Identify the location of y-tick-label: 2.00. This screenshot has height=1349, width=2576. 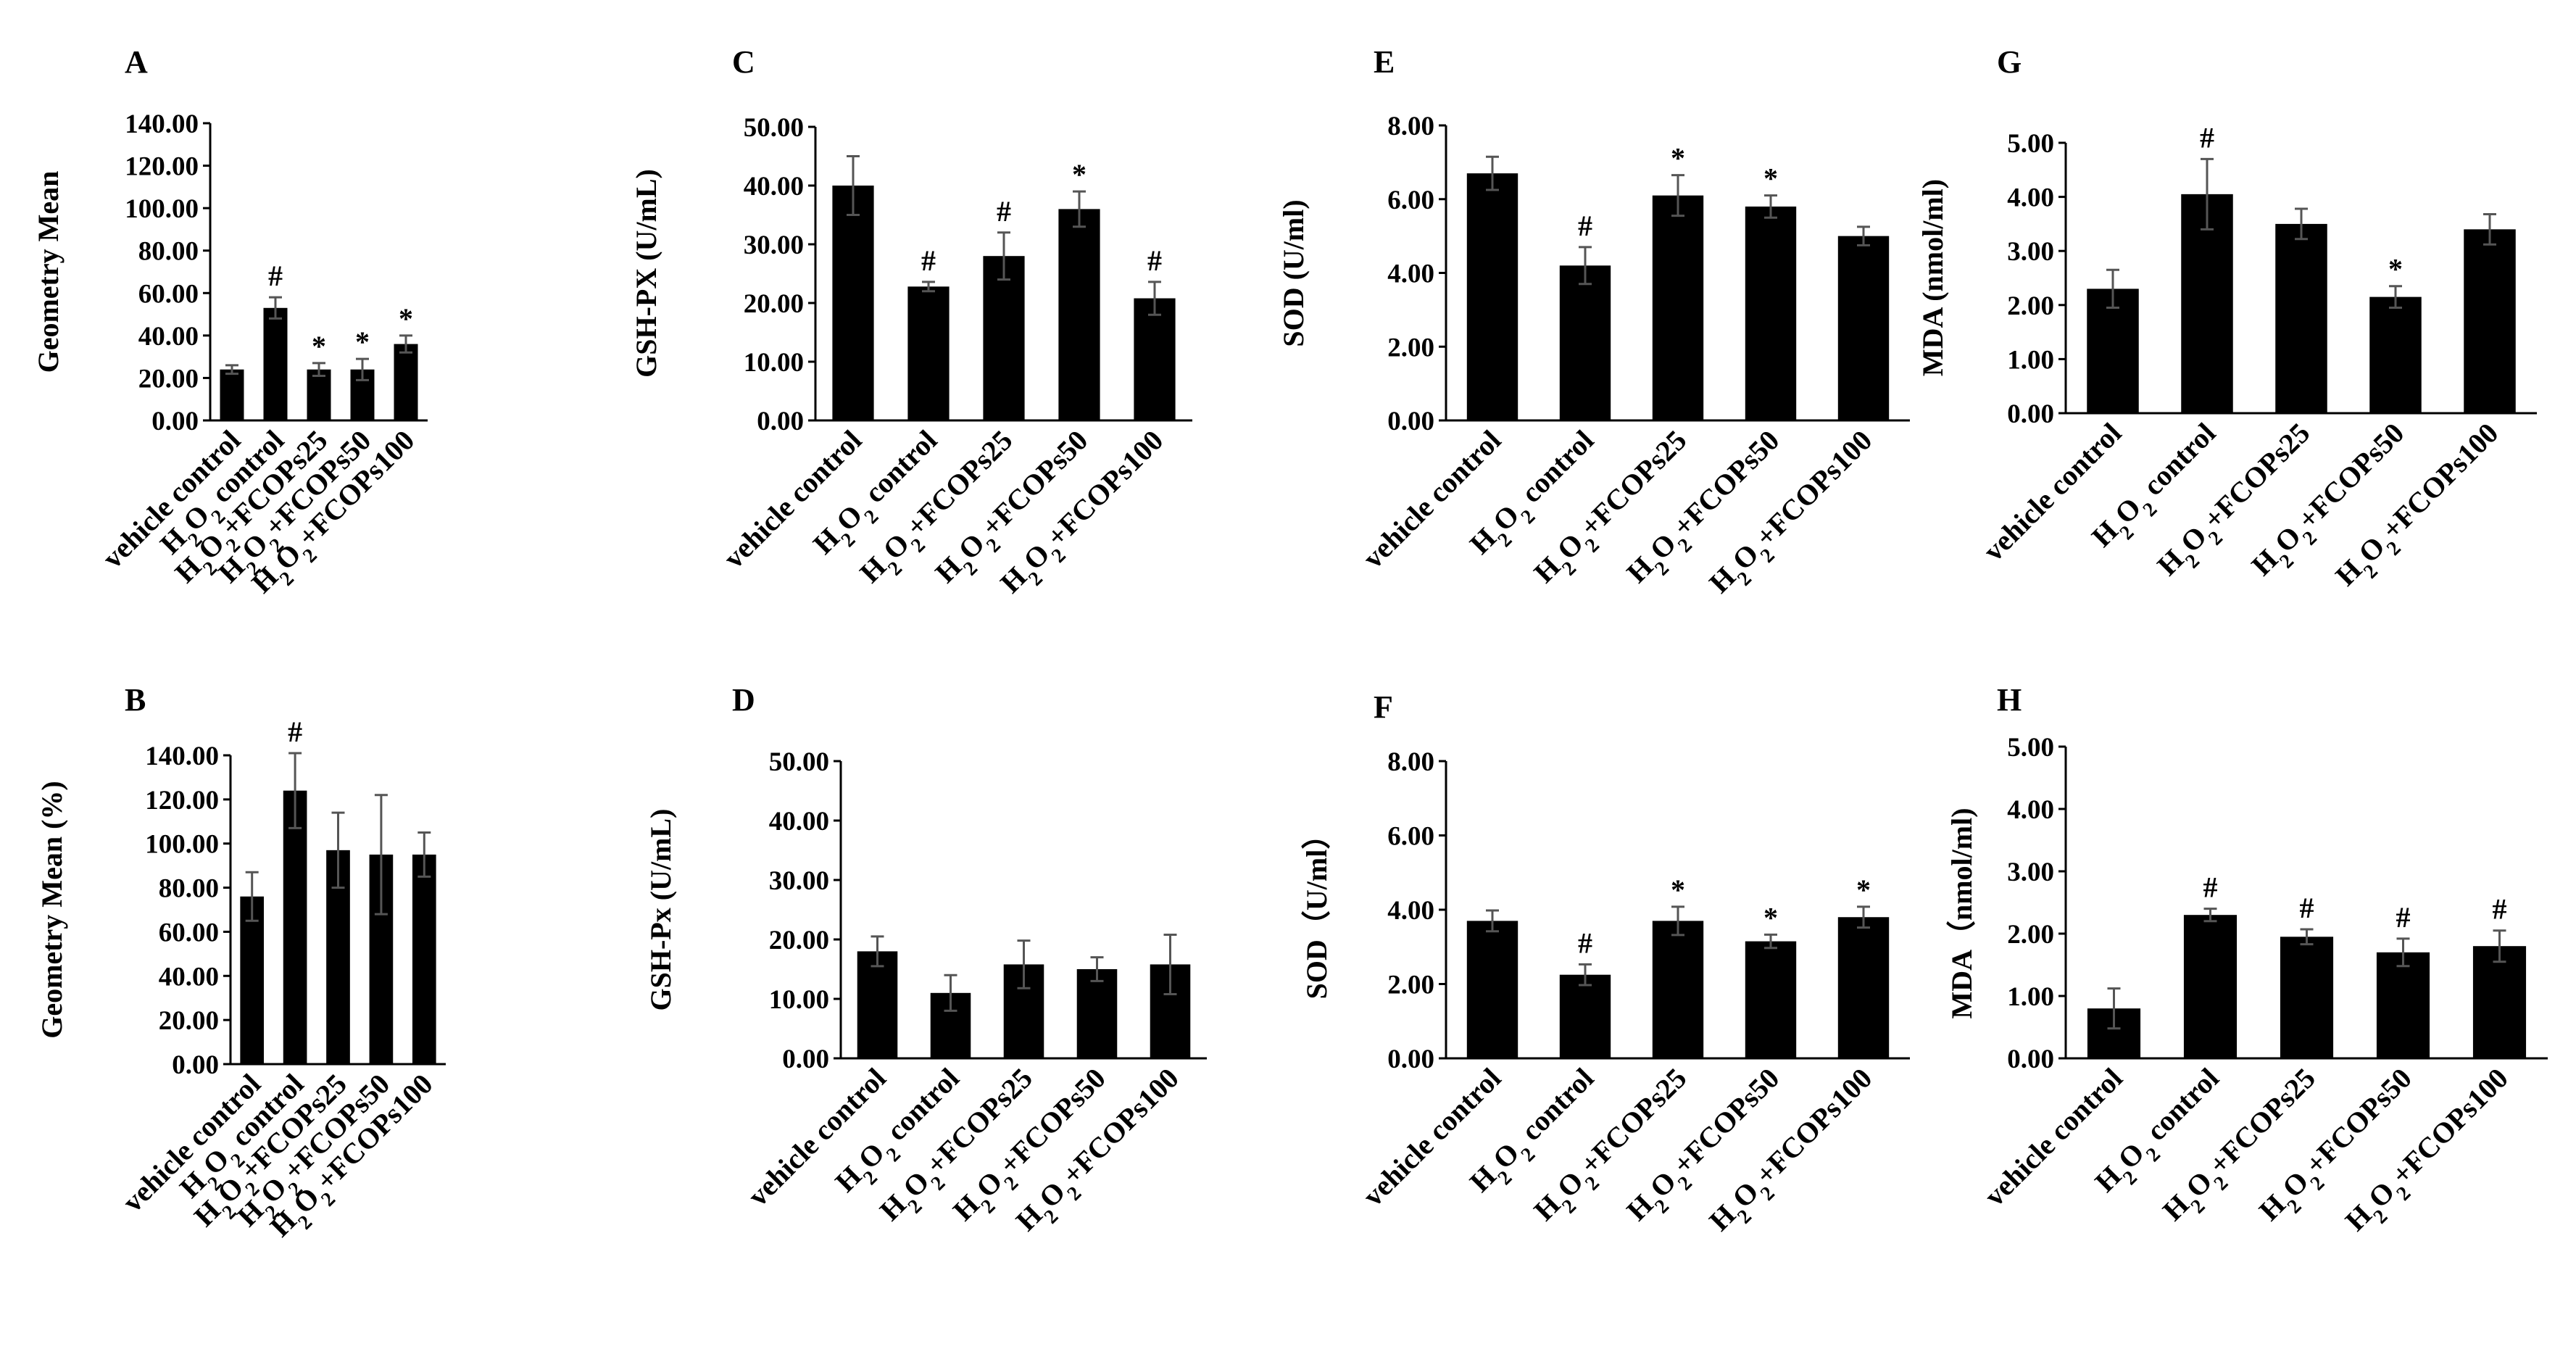
(2030, 935).